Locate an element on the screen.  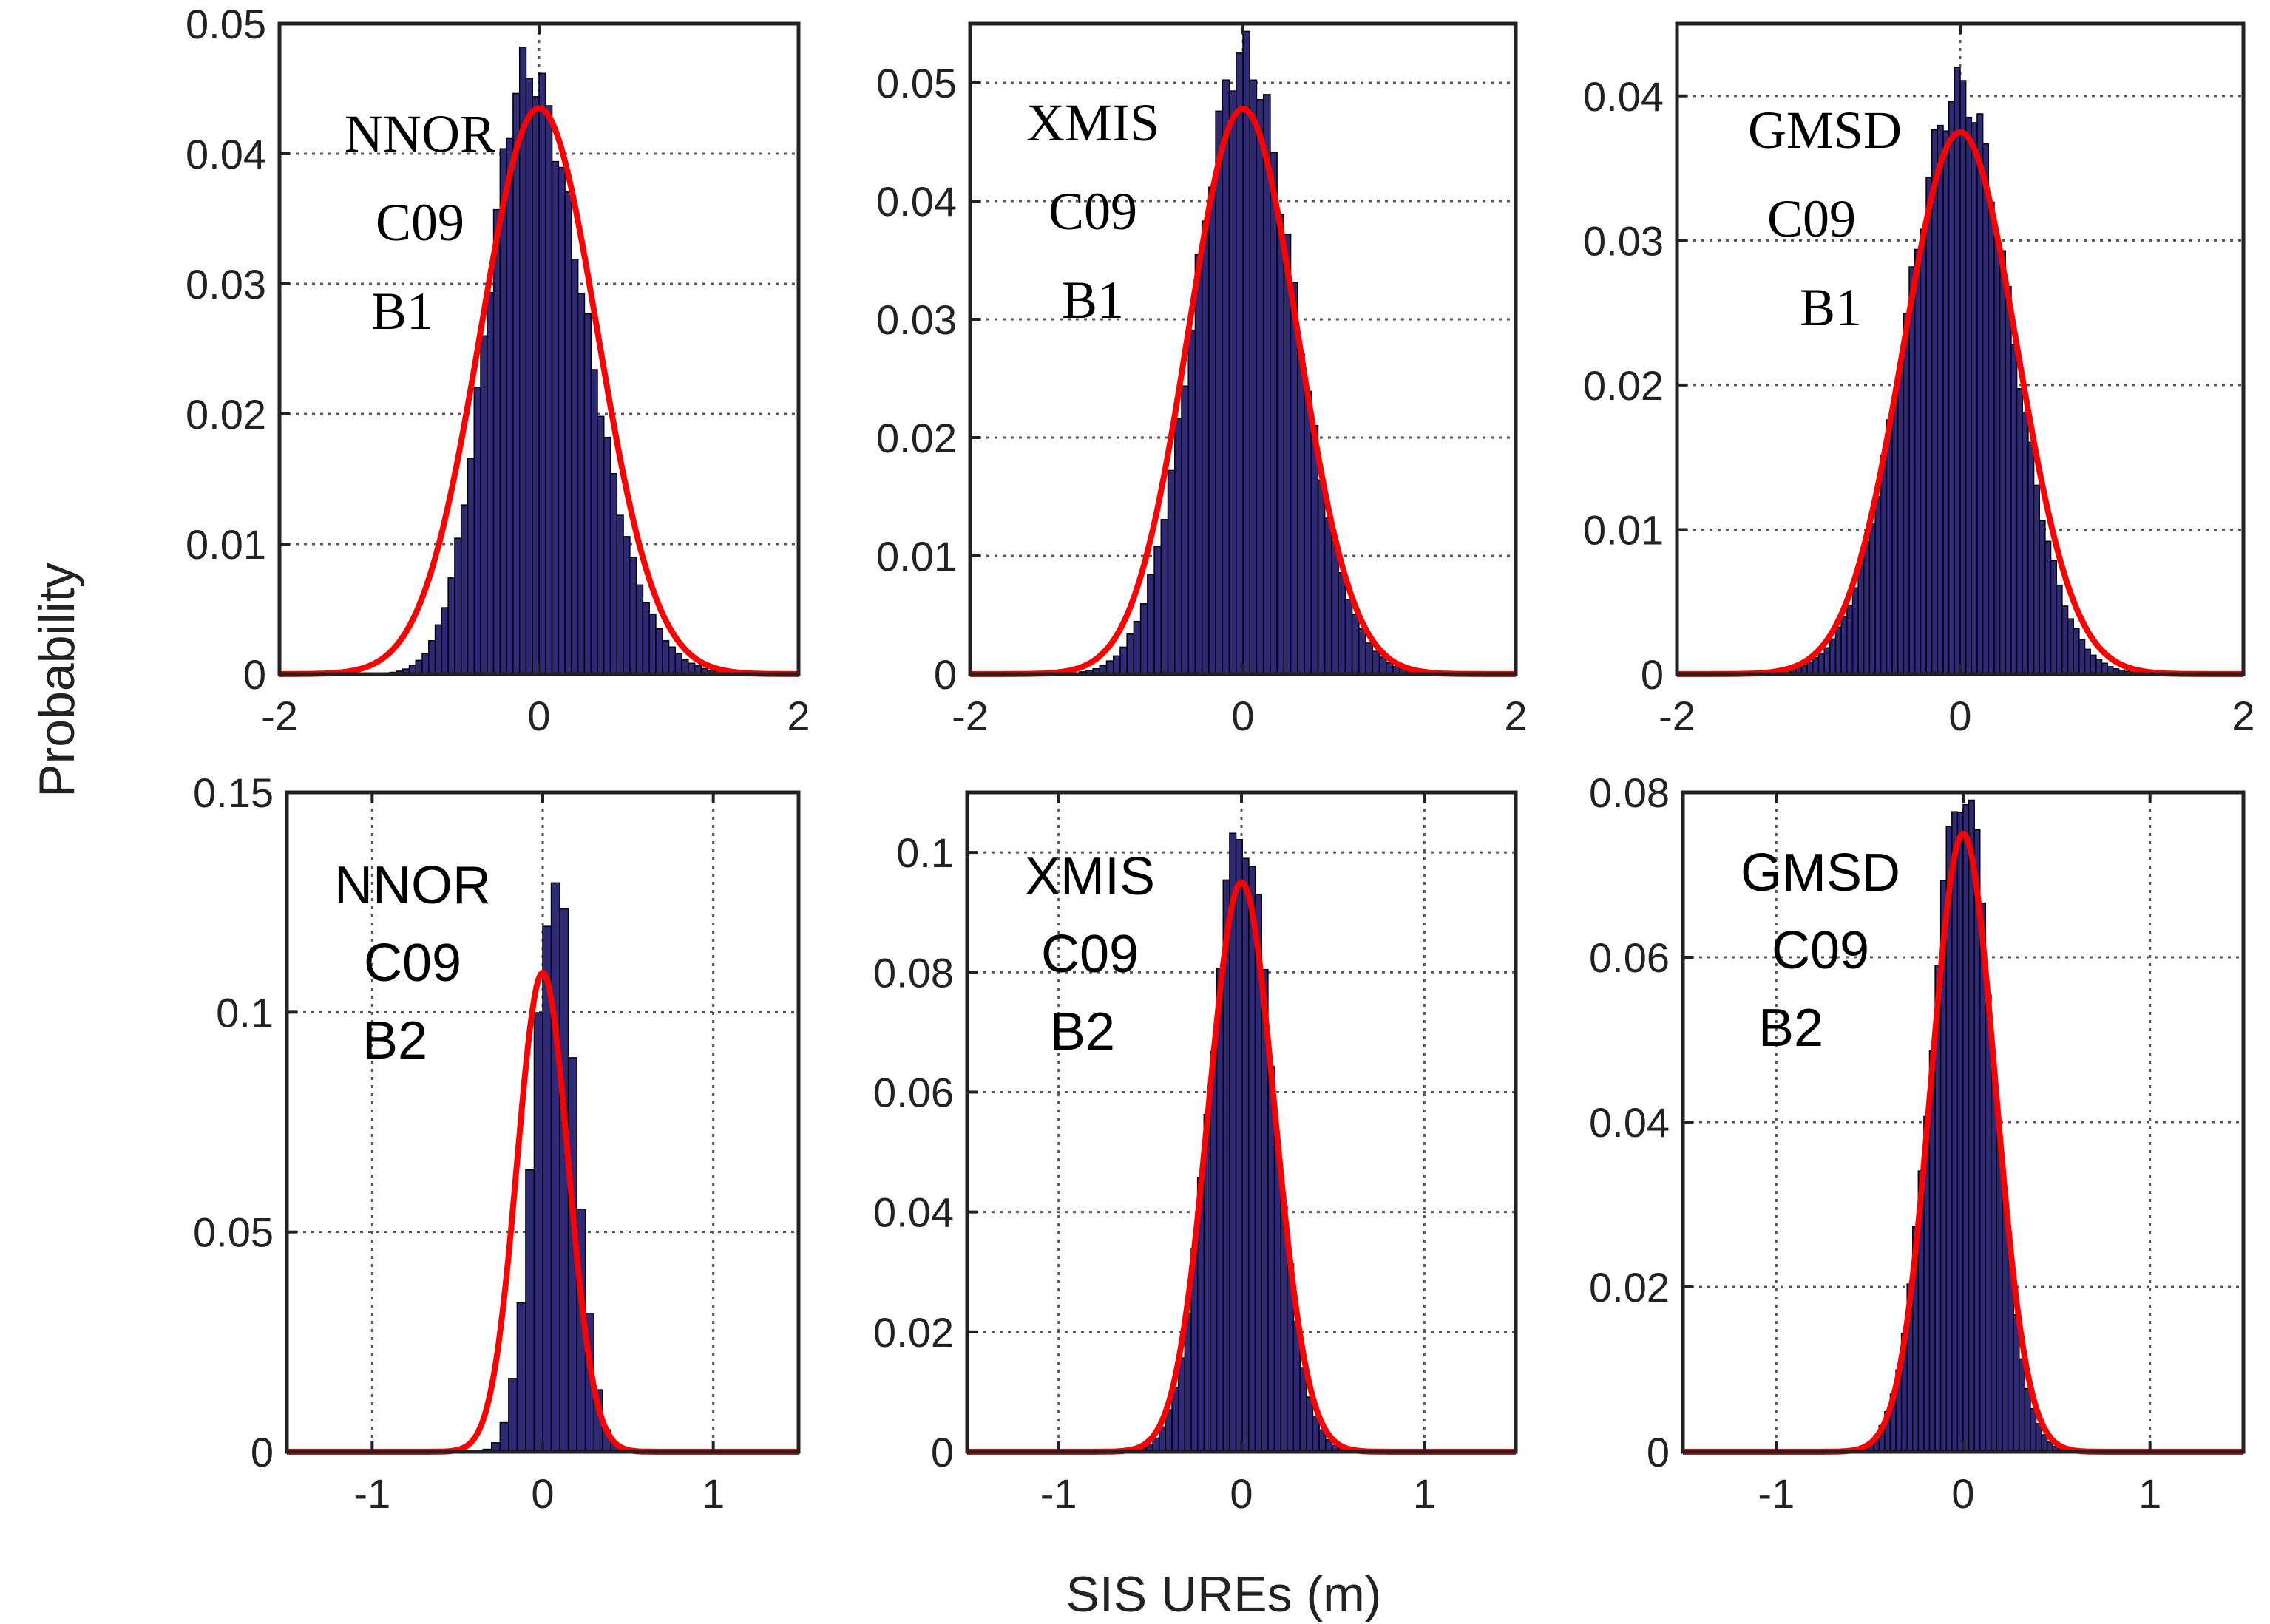
panel-nnor-b2: -1 0 1 0 0.05 0.1 0.15 NNOR C09 B2 is located at coordinates (497, 1143).